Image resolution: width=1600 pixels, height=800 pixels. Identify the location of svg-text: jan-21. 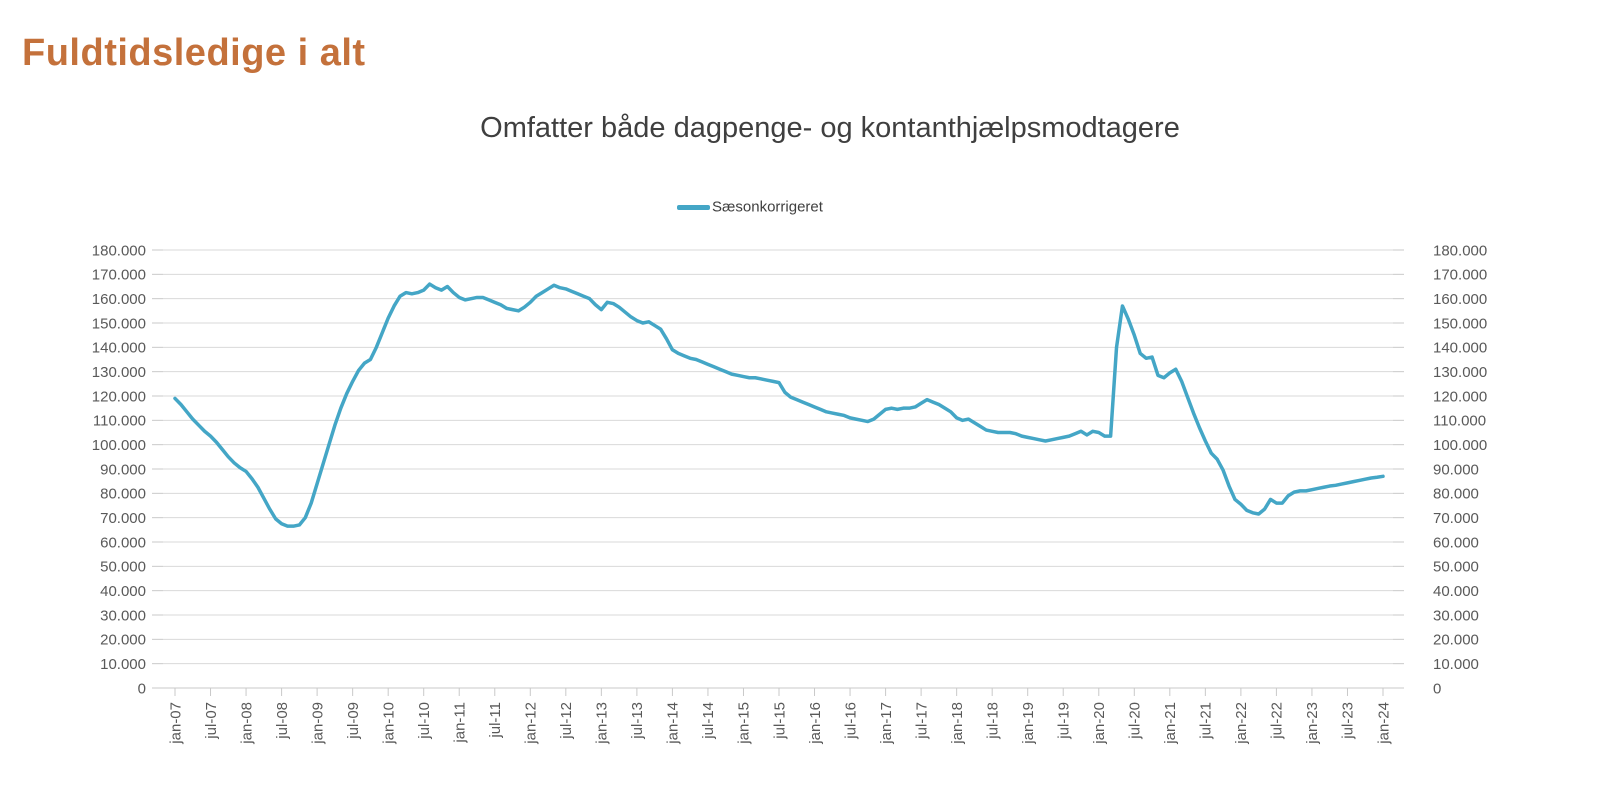
(1170, 723).